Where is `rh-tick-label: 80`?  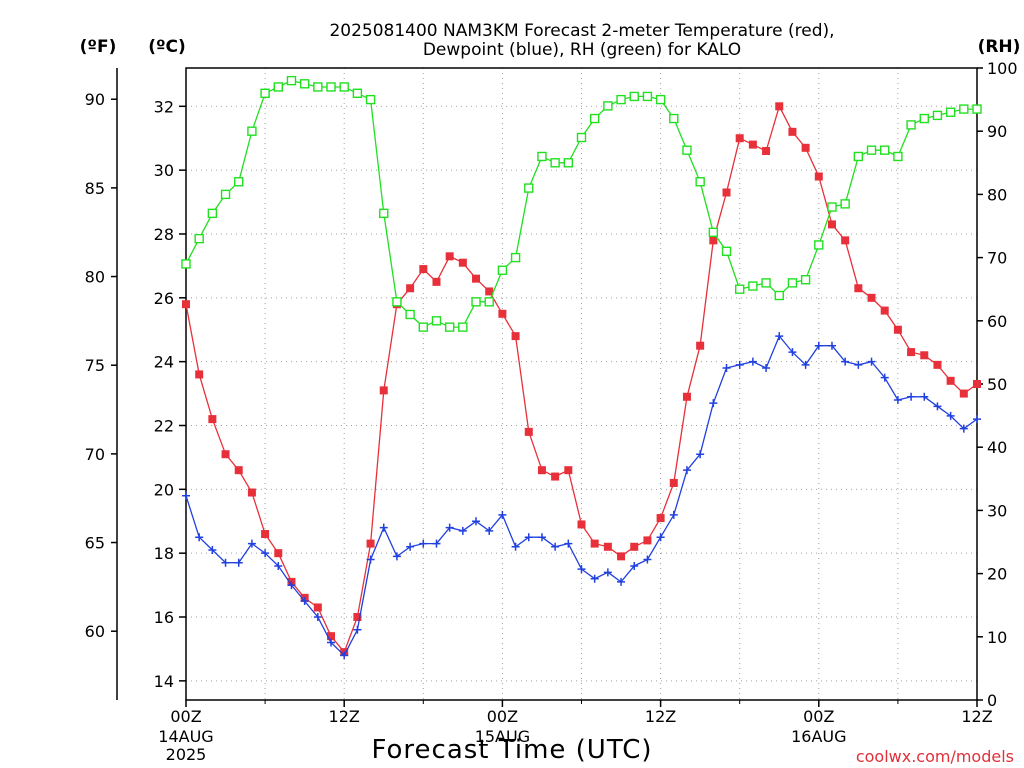
rh-tick-label: 80 is located at coordinates (997, 194).